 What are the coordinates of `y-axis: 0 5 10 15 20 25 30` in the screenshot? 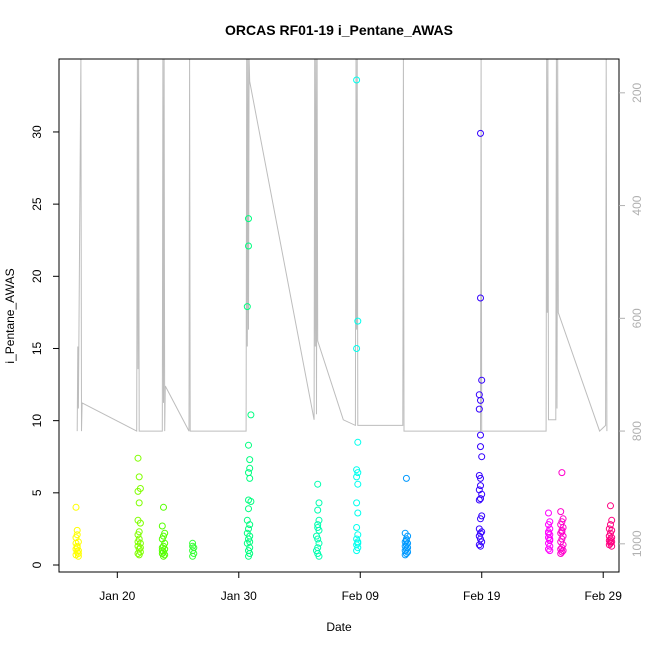 It's located at (44, 346).